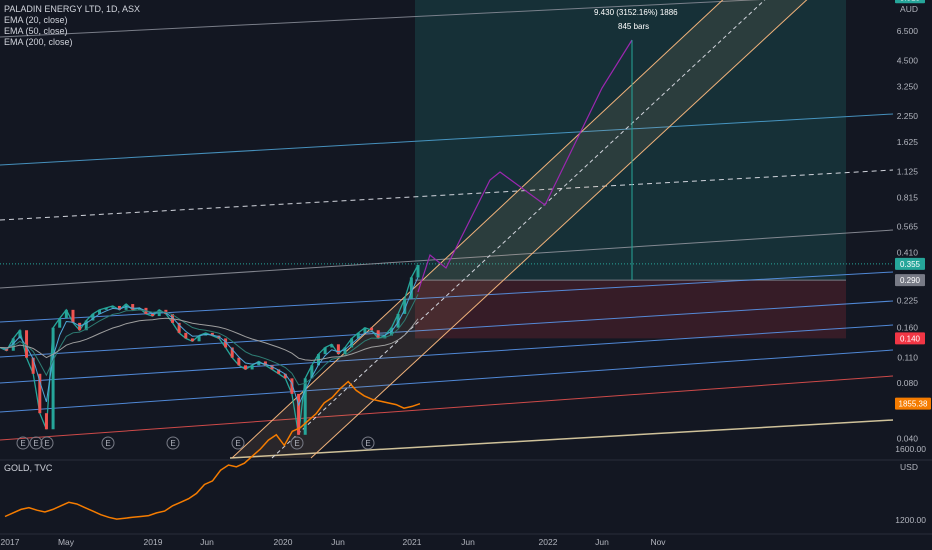 This screenshot has width=932, height=550. Describe the element at coordinates (908, 227) in the screenshot. I see `price-tick-label: 0.565` at that location.